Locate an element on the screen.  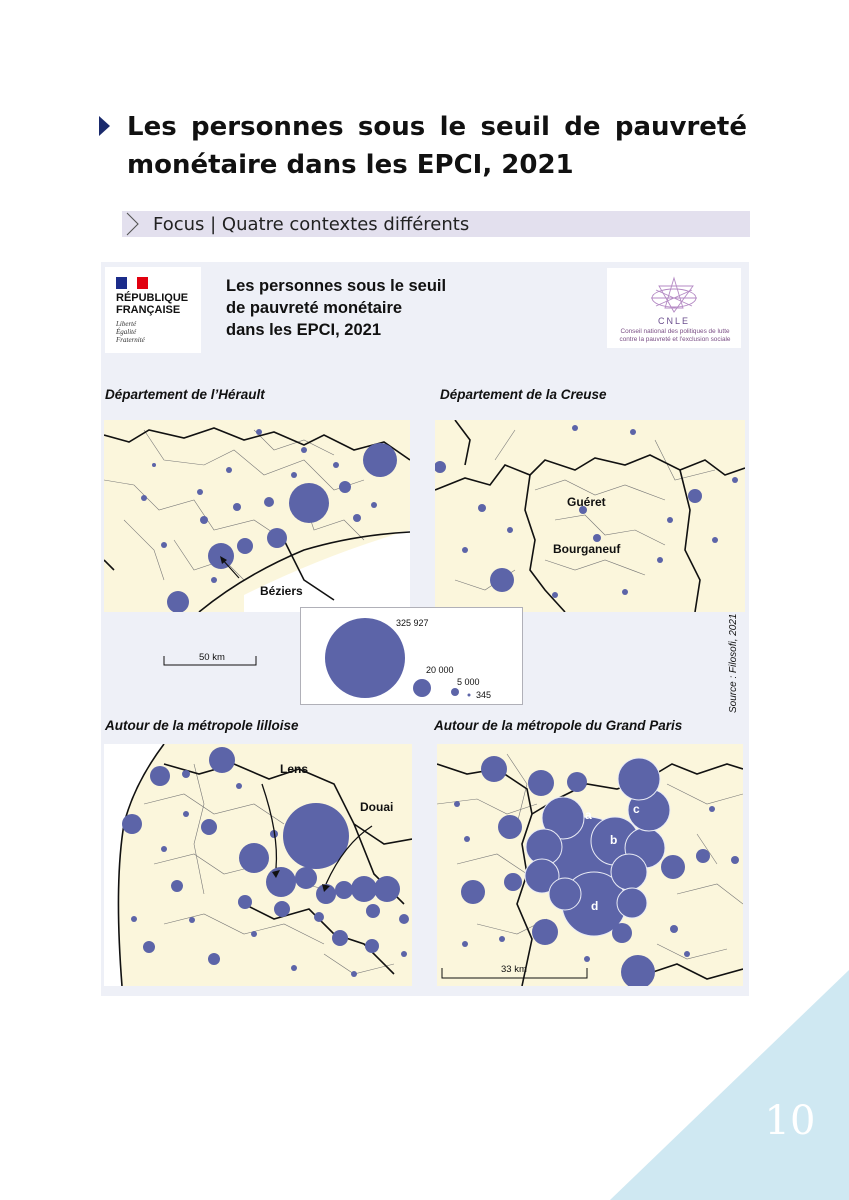
map-title-paris: Autour de la métropole du Grand Paris is located at coordinates (558, 725).